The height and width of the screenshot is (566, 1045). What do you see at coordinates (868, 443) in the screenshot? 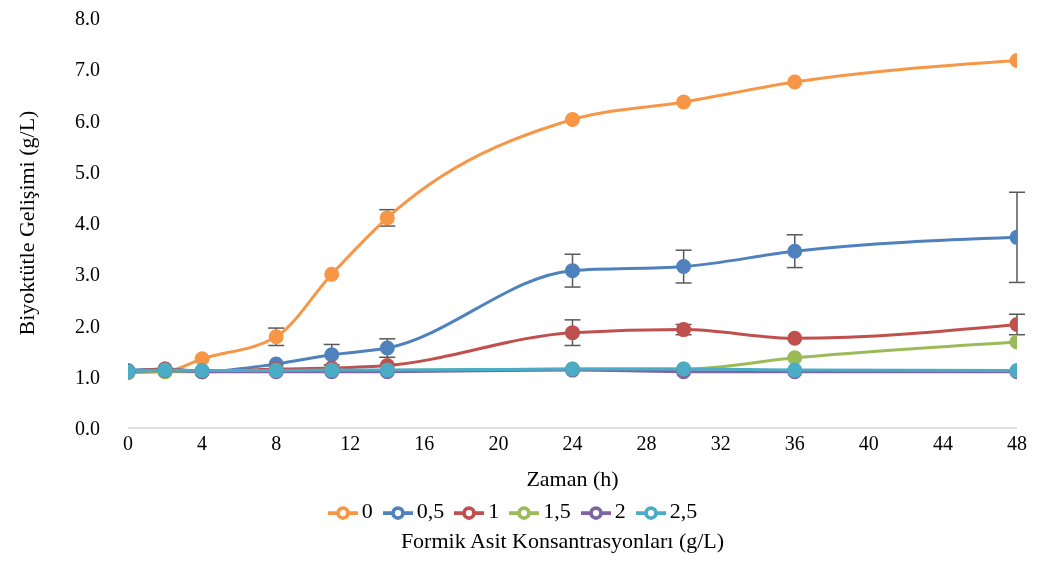
I see `x-tick-label: 40` at bounding box center [868, 443].